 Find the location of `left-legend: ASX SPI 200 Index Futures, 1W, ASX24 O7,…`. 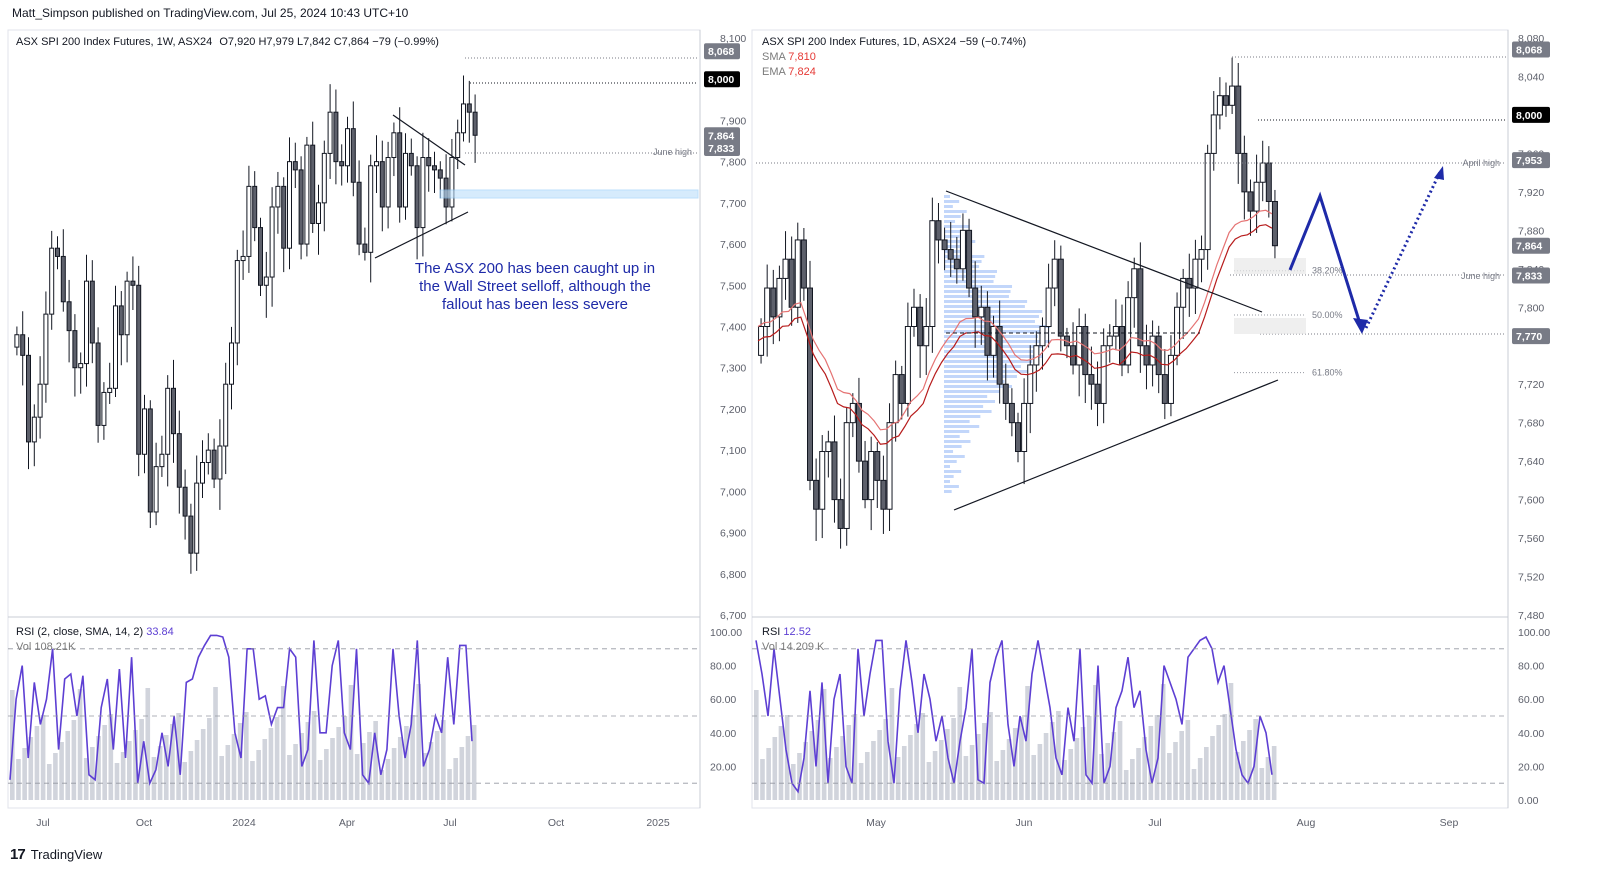

left-legend: ASX SPI 200 Index Futures, 1W, ASX24 O7,… is located at coordinates (227, 42).